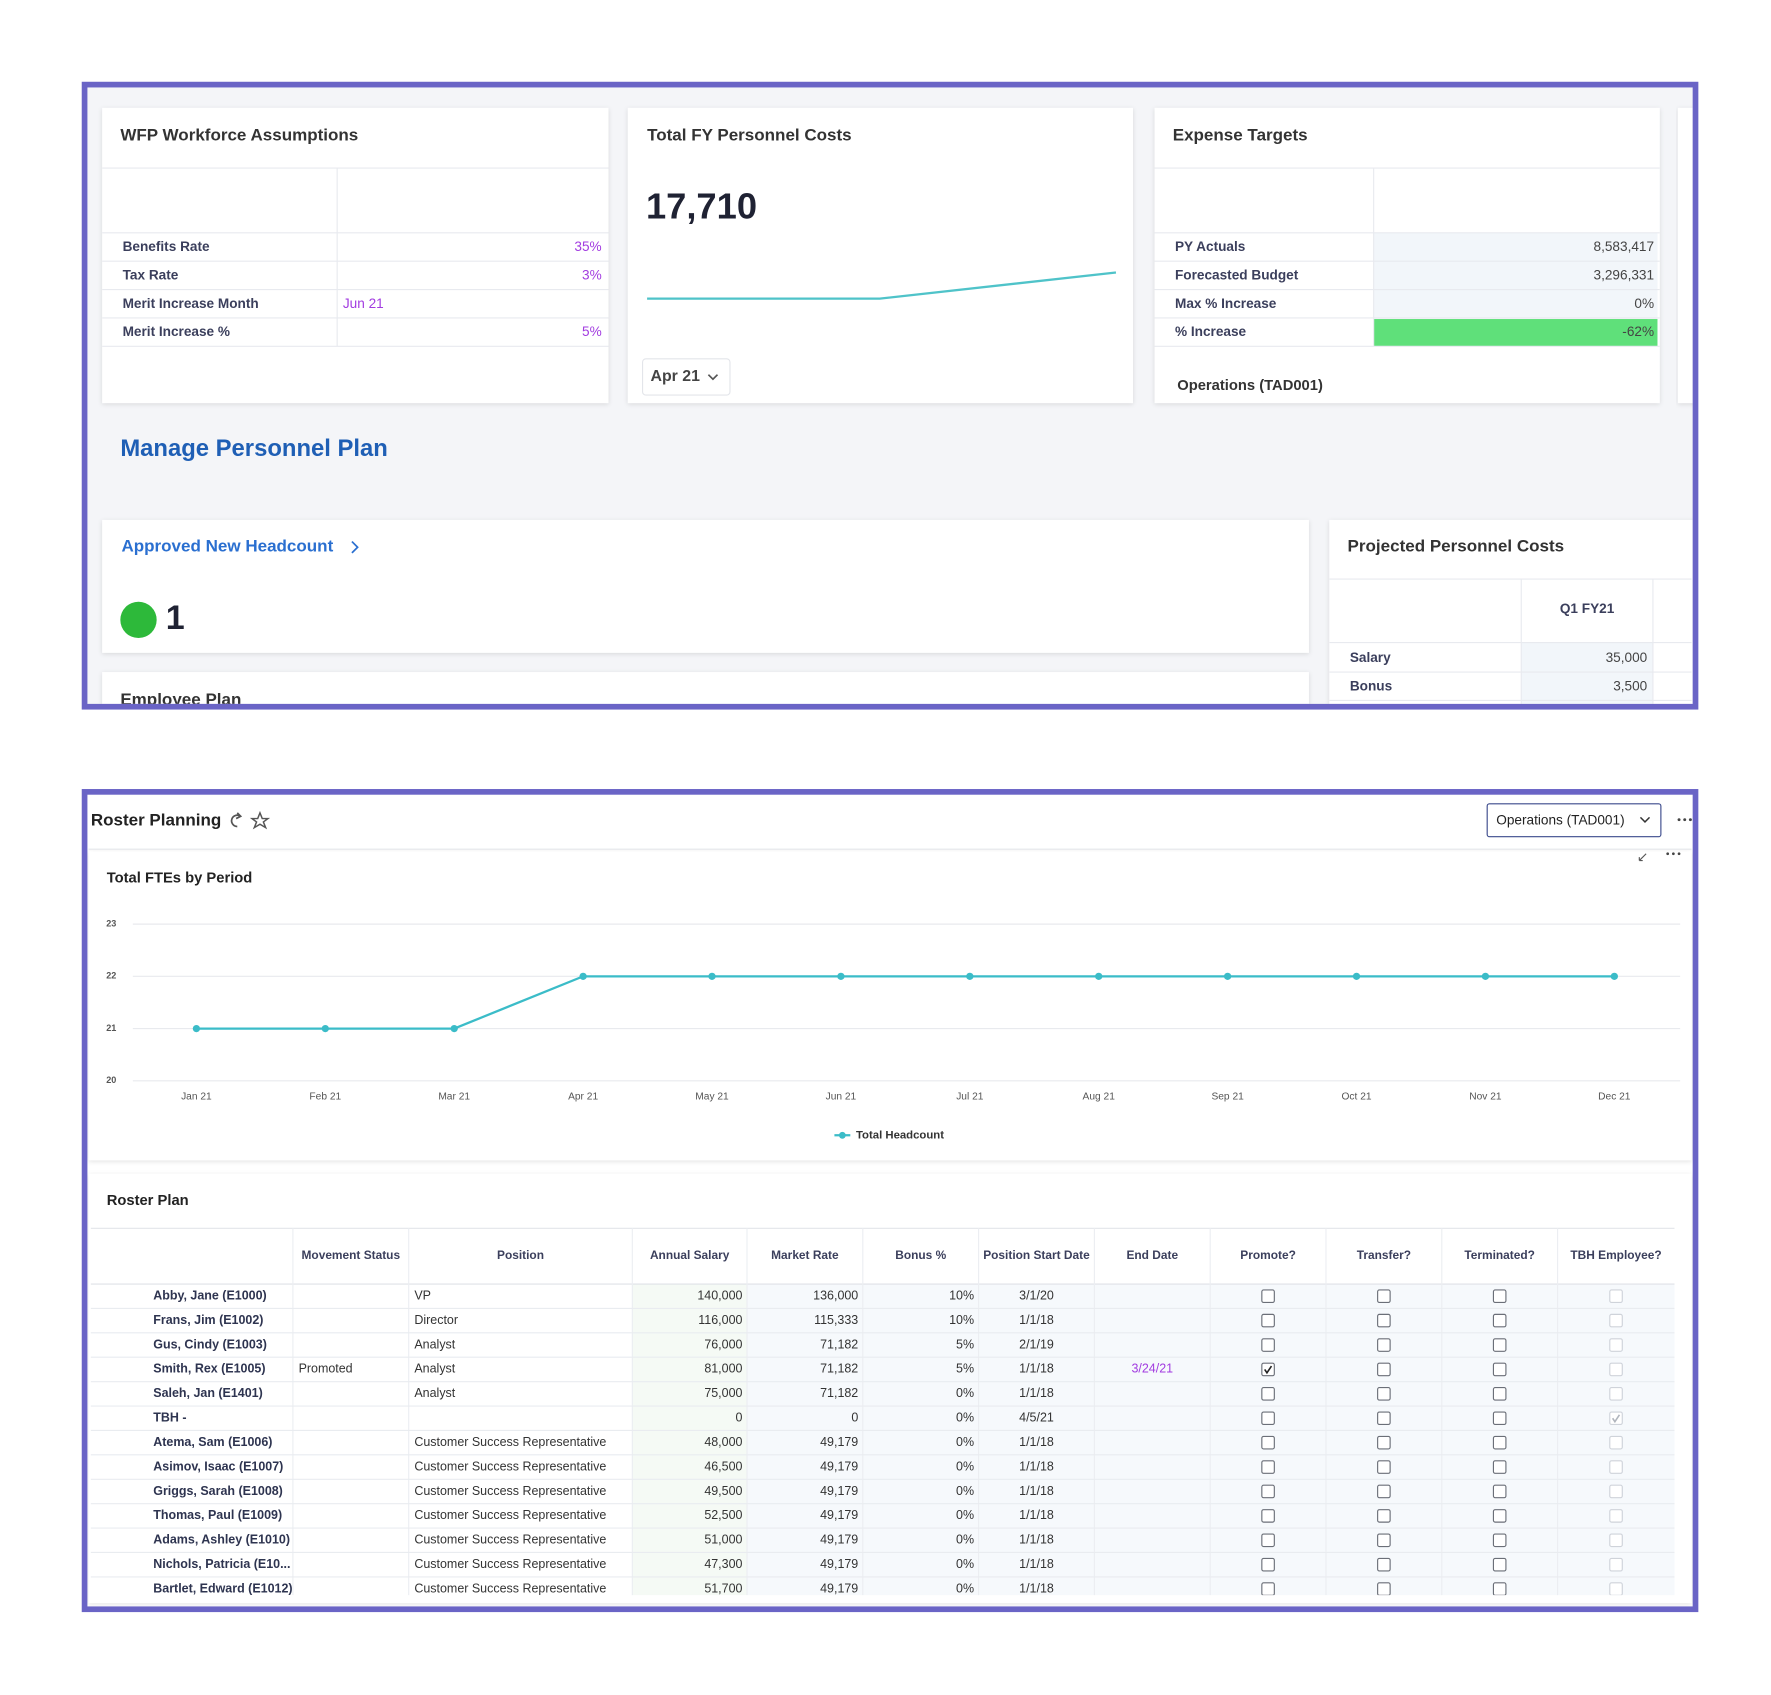 The width and height of the screenshot is (1771, 1695). Describe the element at coordinates (592, 331) in the screenshot. I see `row-value: 5%` at that location.